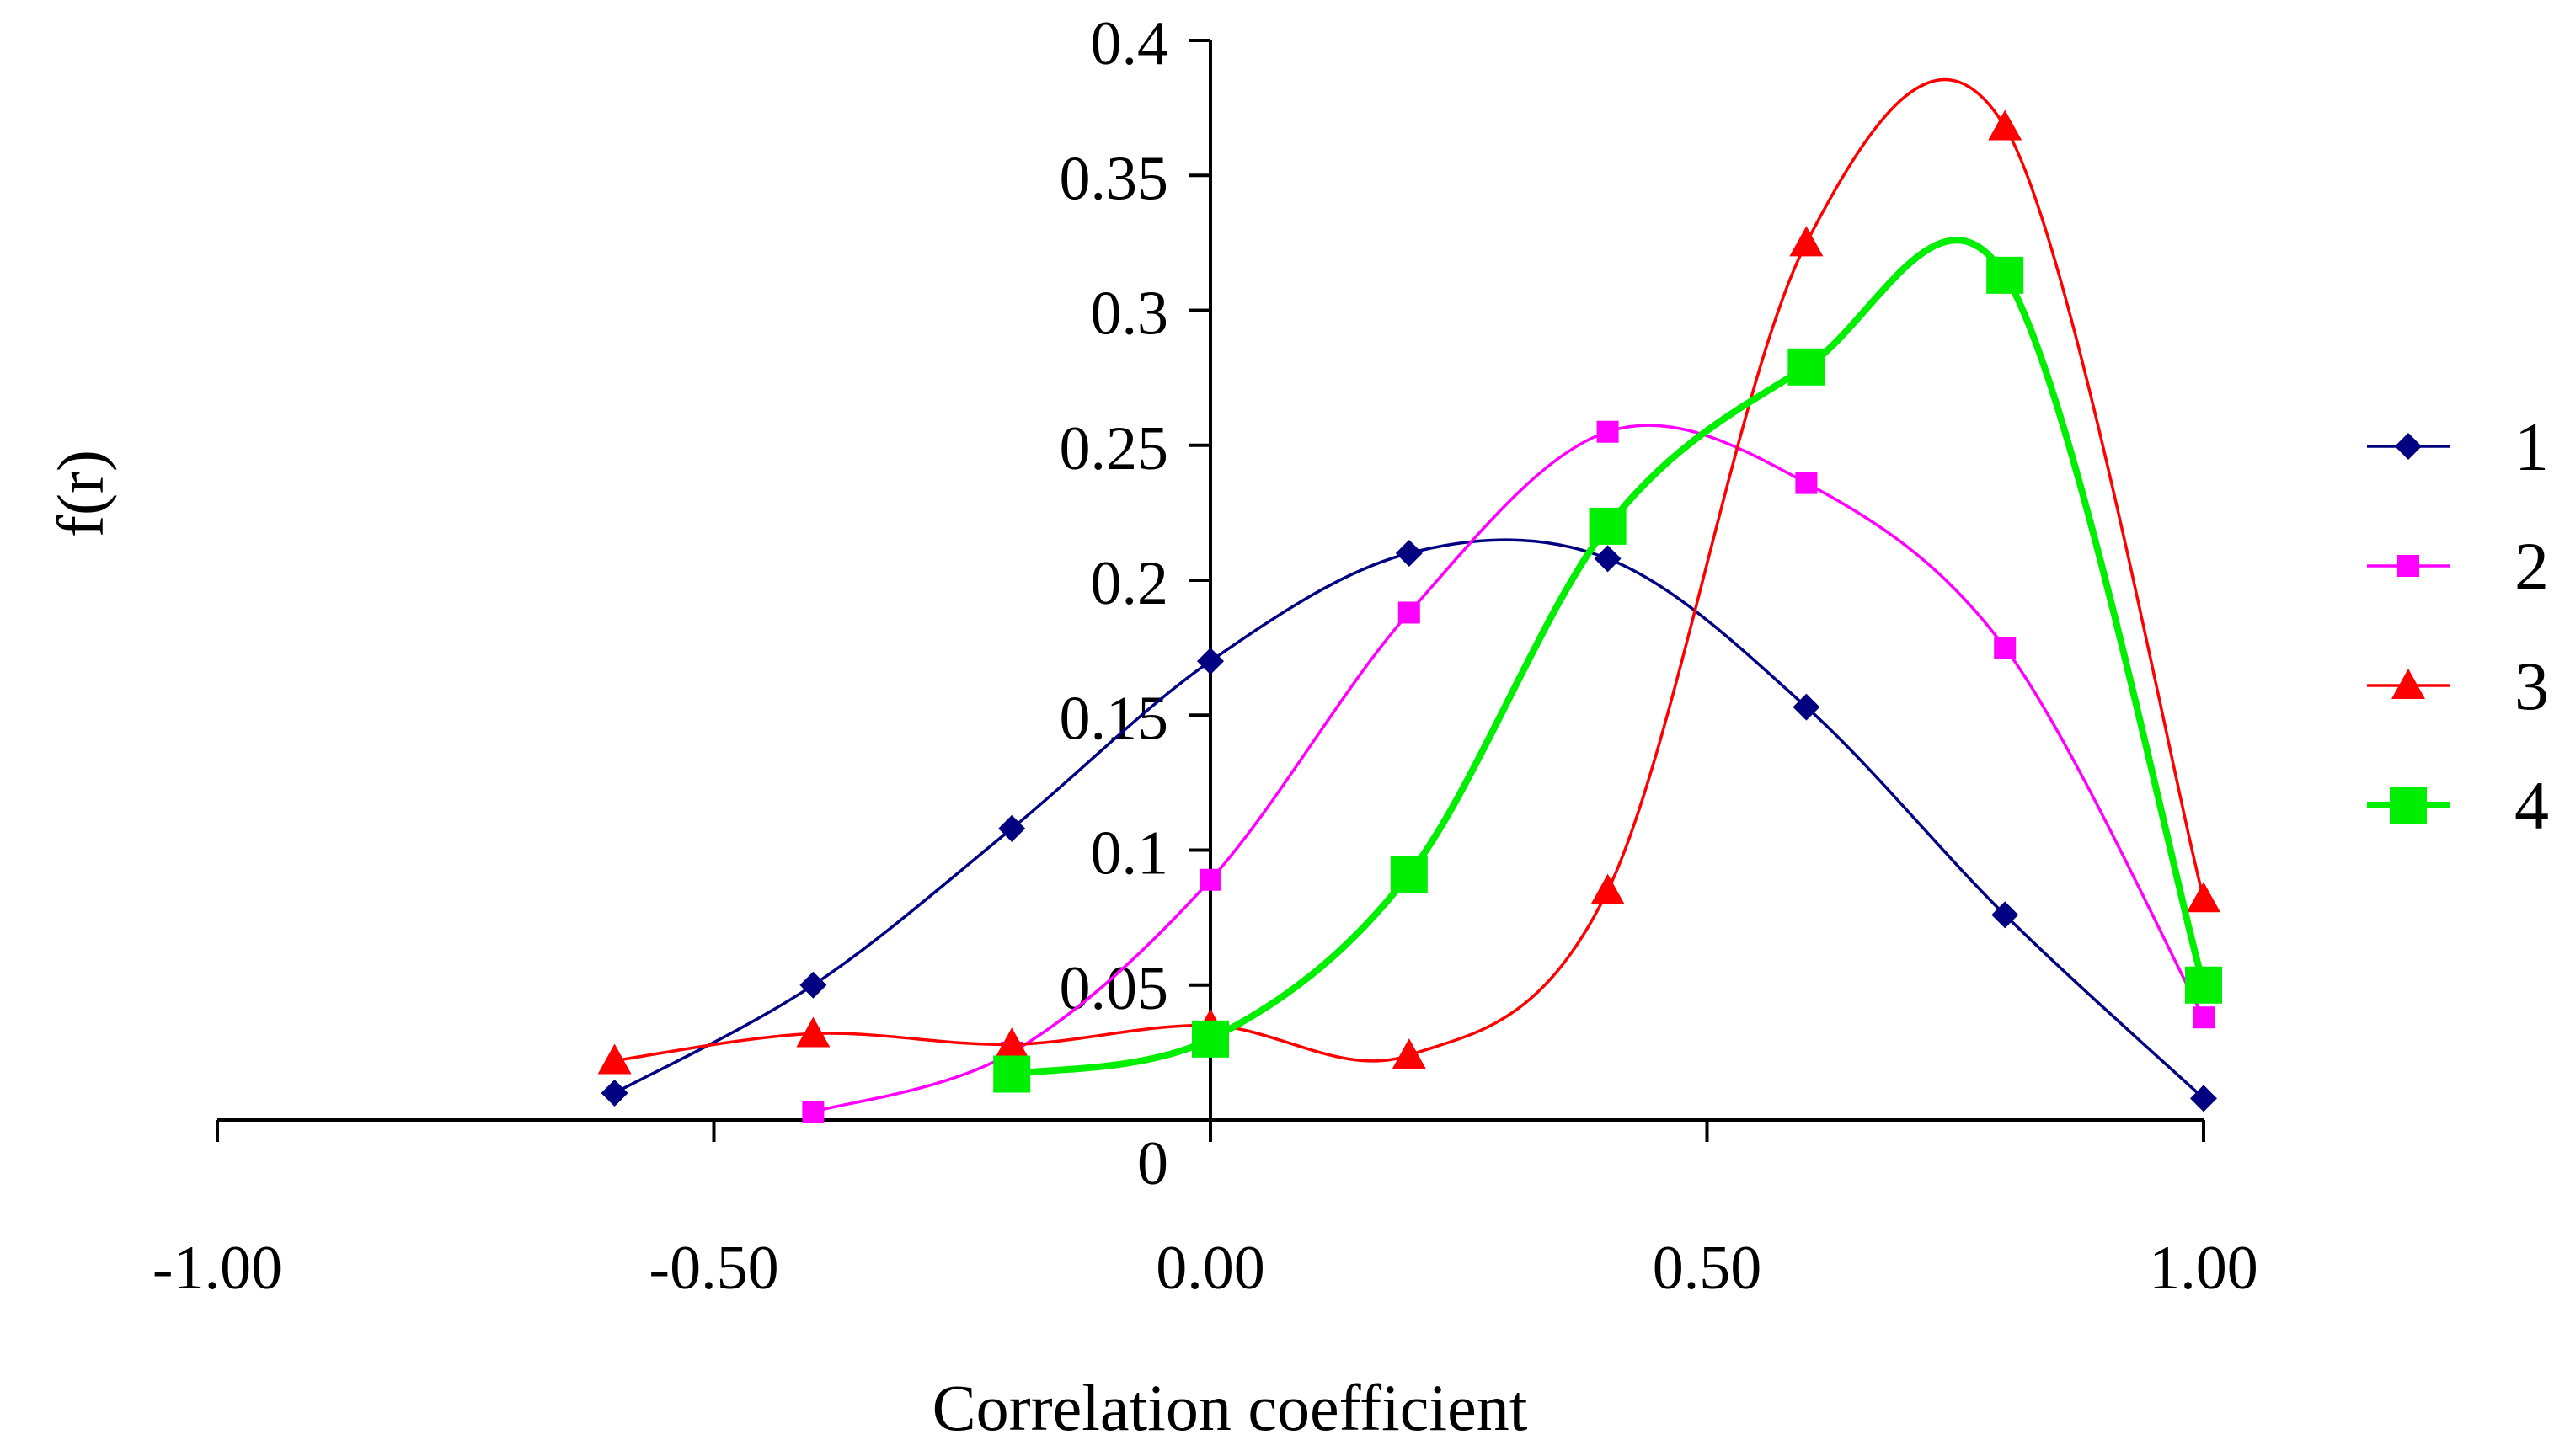  What do you see at coordinates (2458, 446) in the screenshot?
I see `legend-item-1: 1` at bounding box center [2458, 446].